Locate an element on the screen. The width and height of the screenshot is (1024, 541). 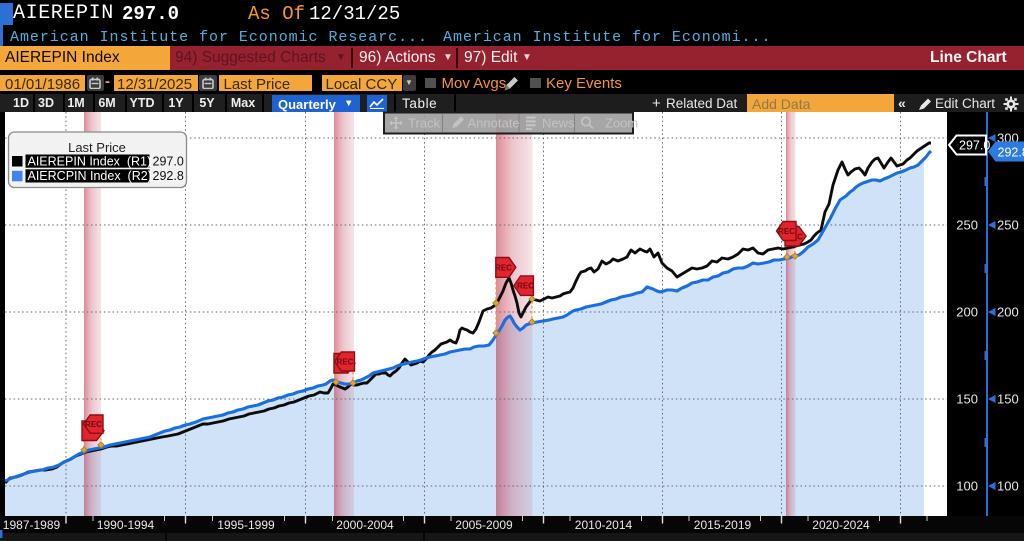
svg-text: 2000-2004 is located at coordinates (365, 525).